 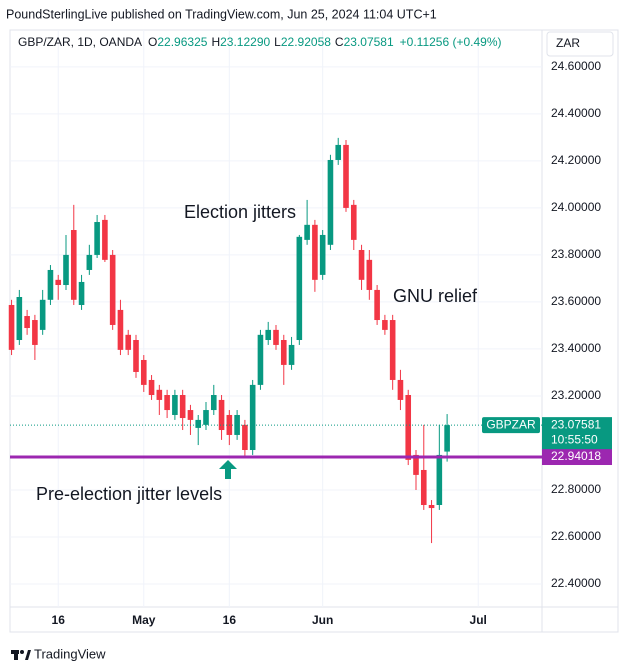 What do you see at coordinates (576, 456) in the screenshot?
I see `reference-tag-label: 22.94018` at bounding box center [576, 456].